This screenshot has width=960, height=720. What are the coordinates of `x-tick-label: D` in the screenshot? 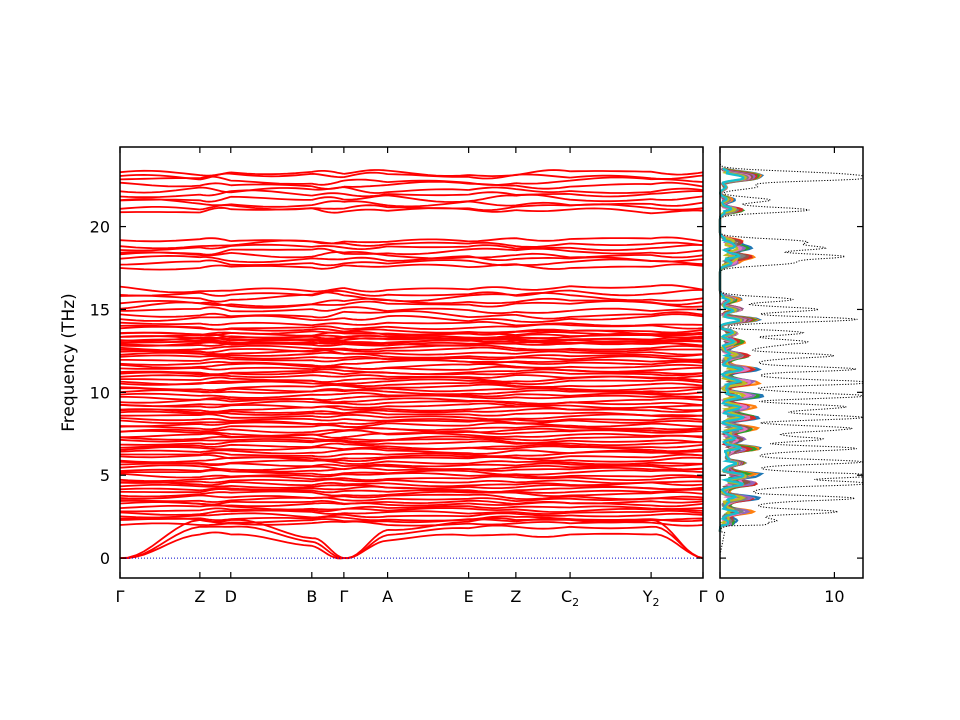 It's located at (231, 596).